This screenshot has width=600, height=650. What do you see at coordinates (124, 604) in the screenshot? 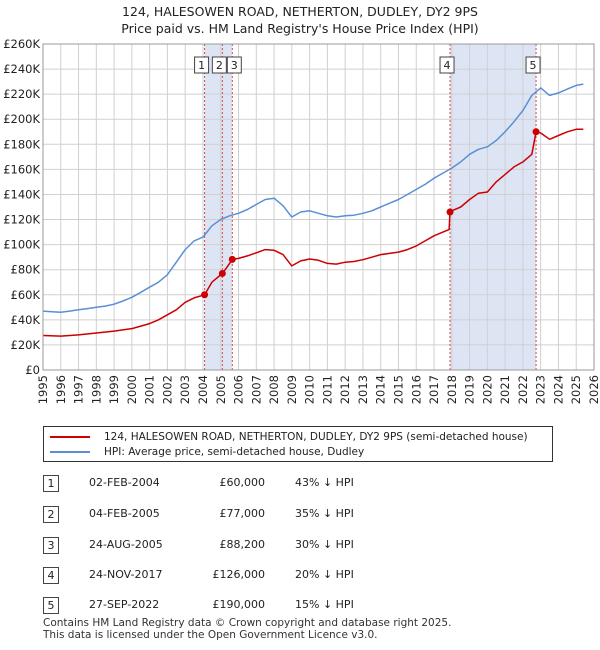
I see `transaction-date: 27-SEP-2022` at bounding box center [124, 604].